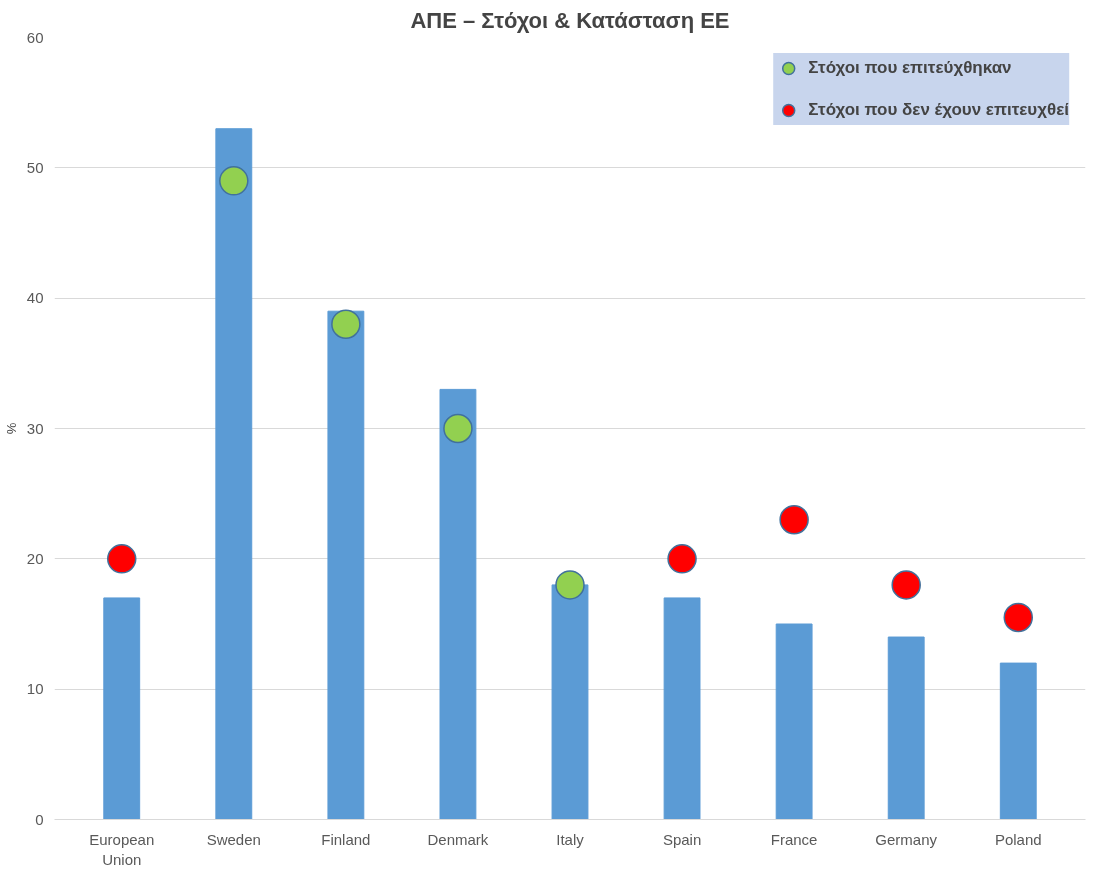 The image size is (1118, 893). What do you see at coordinates (35, 689) in the screenshot?
I see `y-tick-label: 10` at bounding box center [35, 689].